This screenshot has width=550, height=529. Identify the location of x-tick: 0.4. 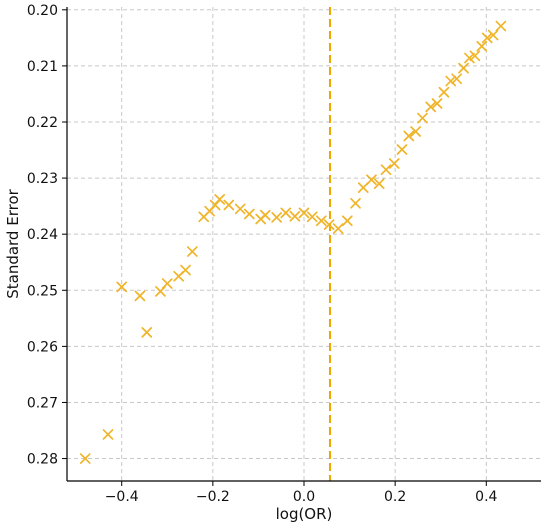
(486, 493).